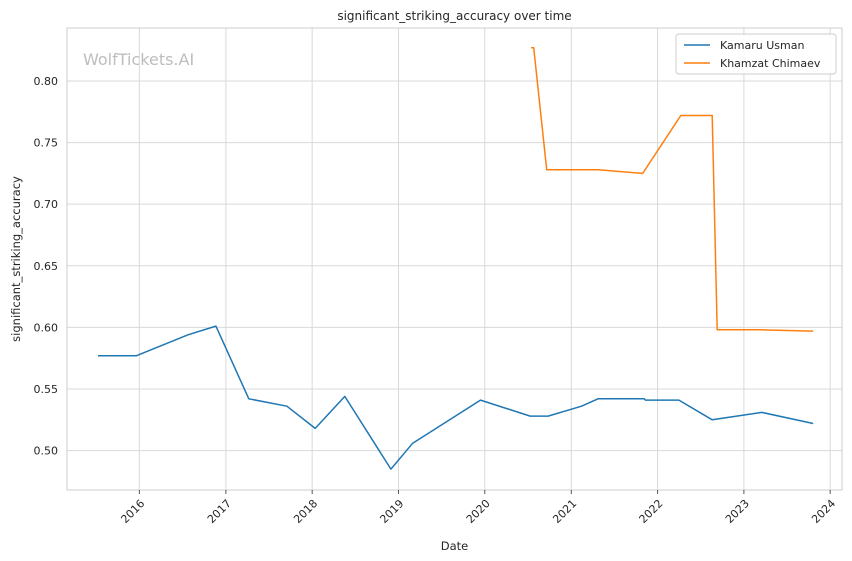  Describe the element at coordinates (46, 81) in the screenshot. I see `y-tick-label: 0.80` at that location.